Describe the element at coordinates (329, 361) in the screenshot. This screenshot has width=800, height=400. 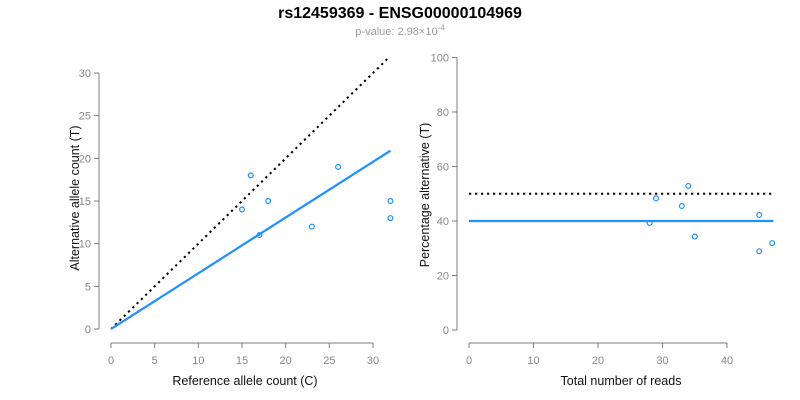
I see `x-tick-label: 25` at that location.